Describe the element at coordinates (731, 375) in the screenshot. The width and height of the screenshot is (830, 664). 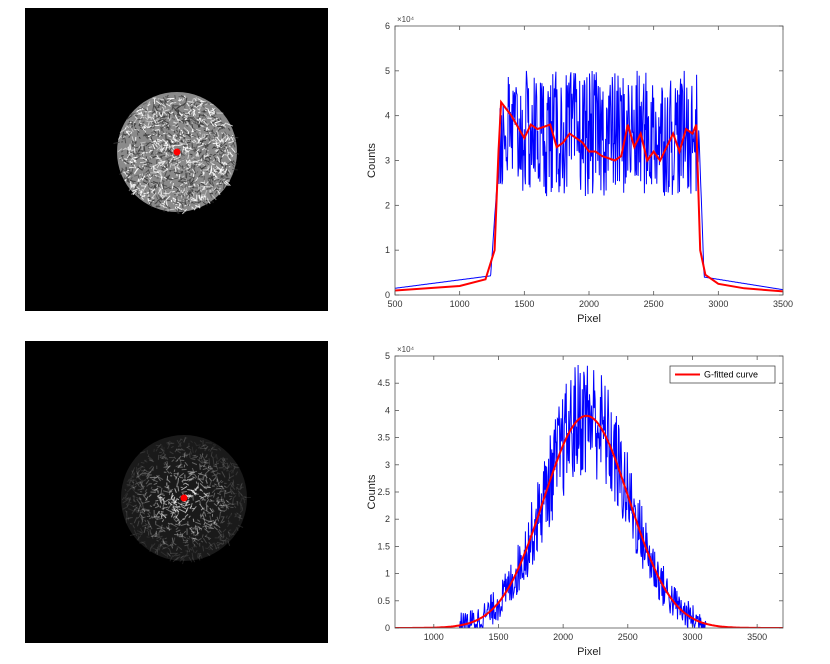
I see `legend-label: G-fitted curve` at that location.